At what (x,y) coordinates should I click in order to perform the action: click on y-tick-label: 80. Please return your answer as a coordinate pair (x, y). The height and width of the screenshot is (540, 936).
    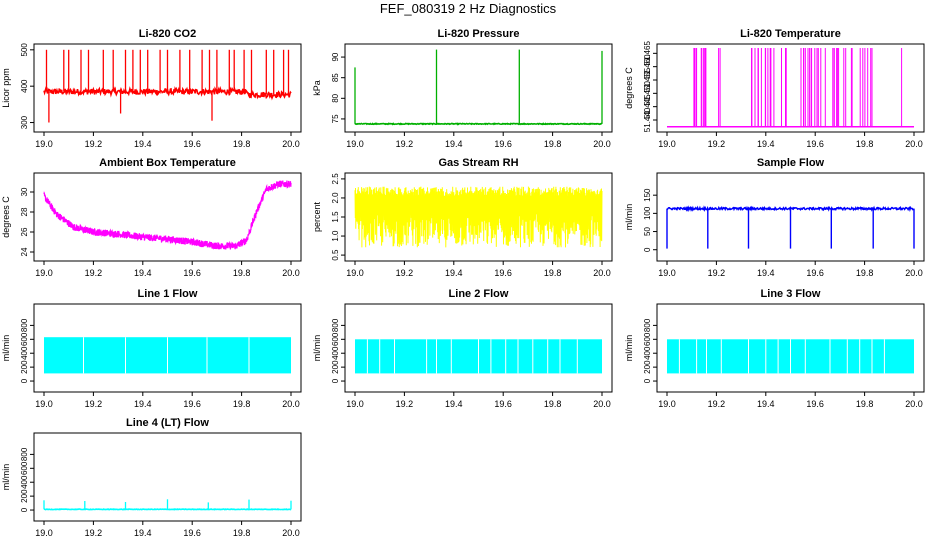
    Looking at the image, I should click on (335, 97).